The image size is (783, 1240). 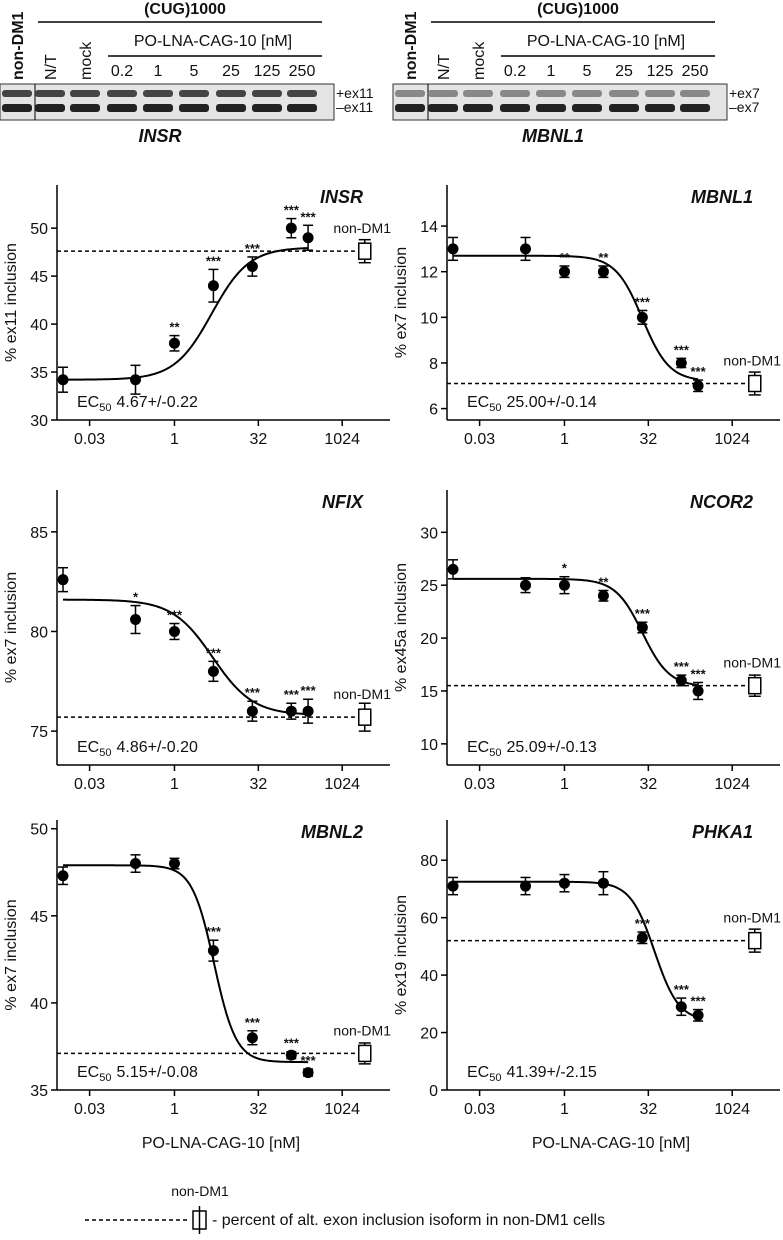 What do you see at coordinates (429, 586) in the screenshot?
I see `y-tick-label: 25` at bounding box center [429, 586].